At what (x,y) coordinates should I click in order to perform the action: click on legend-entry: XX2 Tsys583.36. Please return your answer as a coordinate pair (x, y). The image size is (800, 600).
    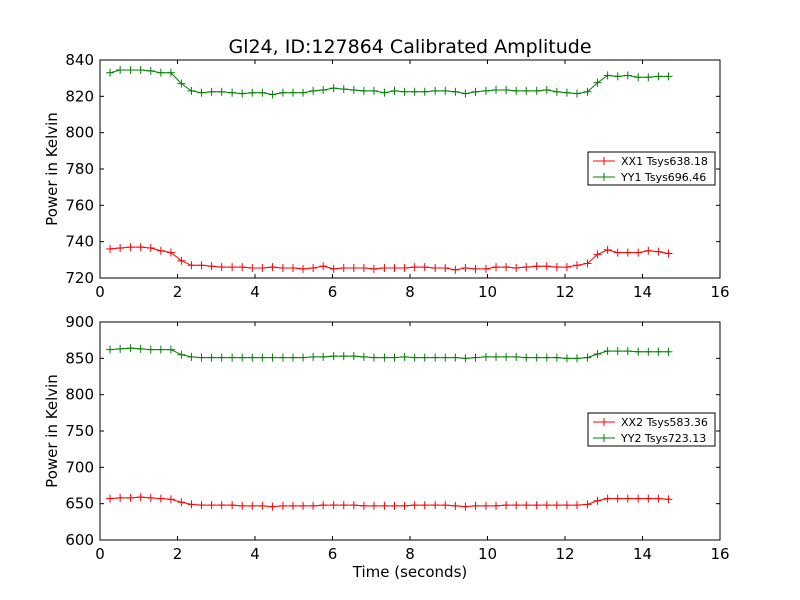
    Looking at the image, I should click on (650, 422).